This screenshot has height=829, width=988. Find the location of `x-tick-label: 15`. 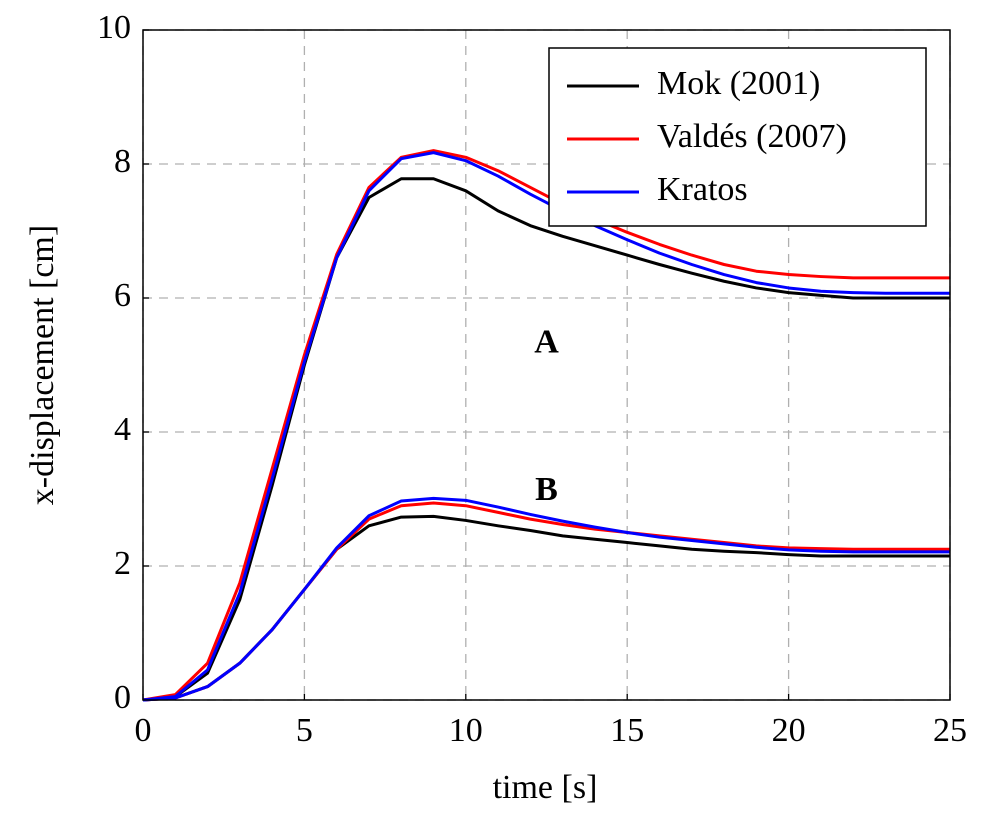

x-tick-label: 15 is located at coordinates (627, 730).